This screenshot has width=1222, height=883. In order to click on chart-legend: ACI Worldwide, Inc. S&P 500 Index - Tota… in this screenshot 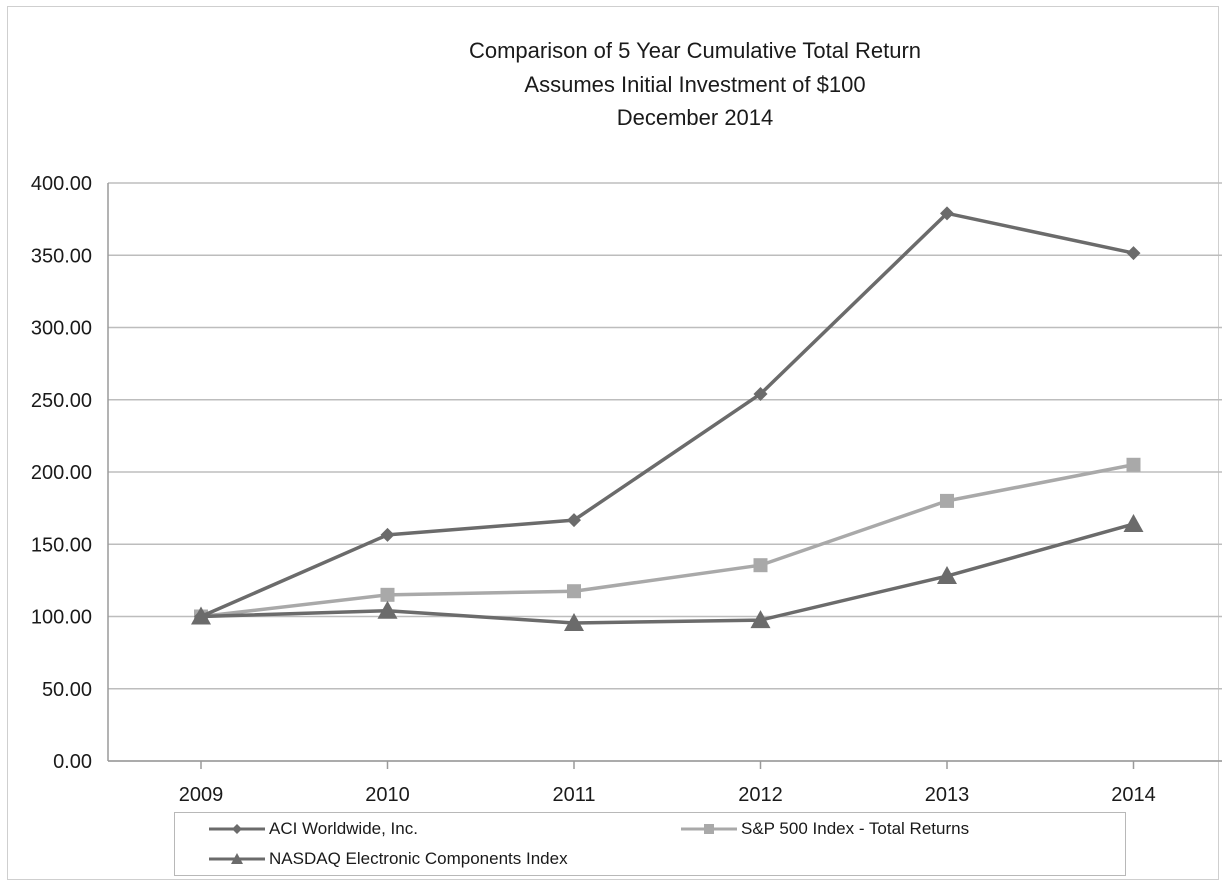, I will do `click(650, 844)`.